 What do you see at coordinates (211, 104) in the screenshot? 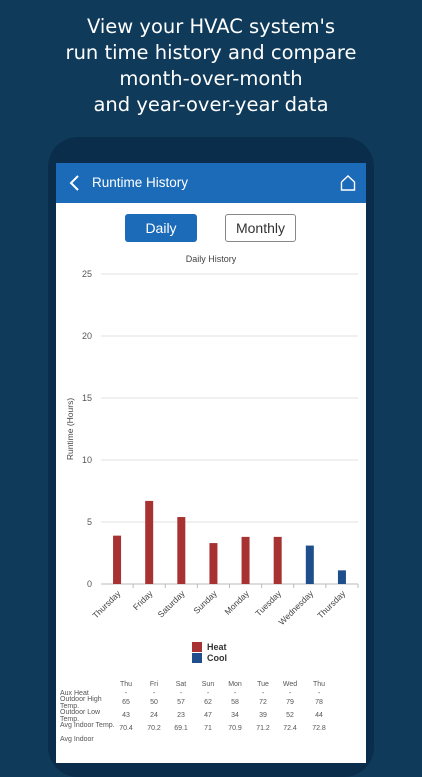
I see `headline-line-4: and year-over-year data` at bounding box center [211, 104].